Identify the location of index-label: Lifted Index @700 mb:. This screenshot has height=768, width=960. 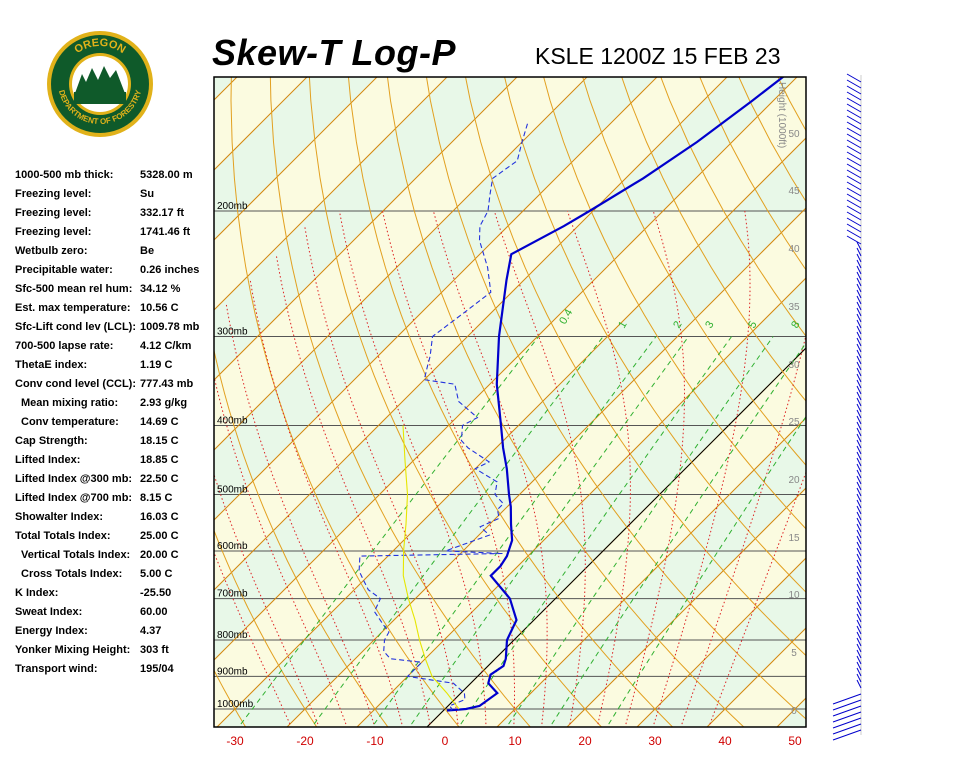
(74, 498).